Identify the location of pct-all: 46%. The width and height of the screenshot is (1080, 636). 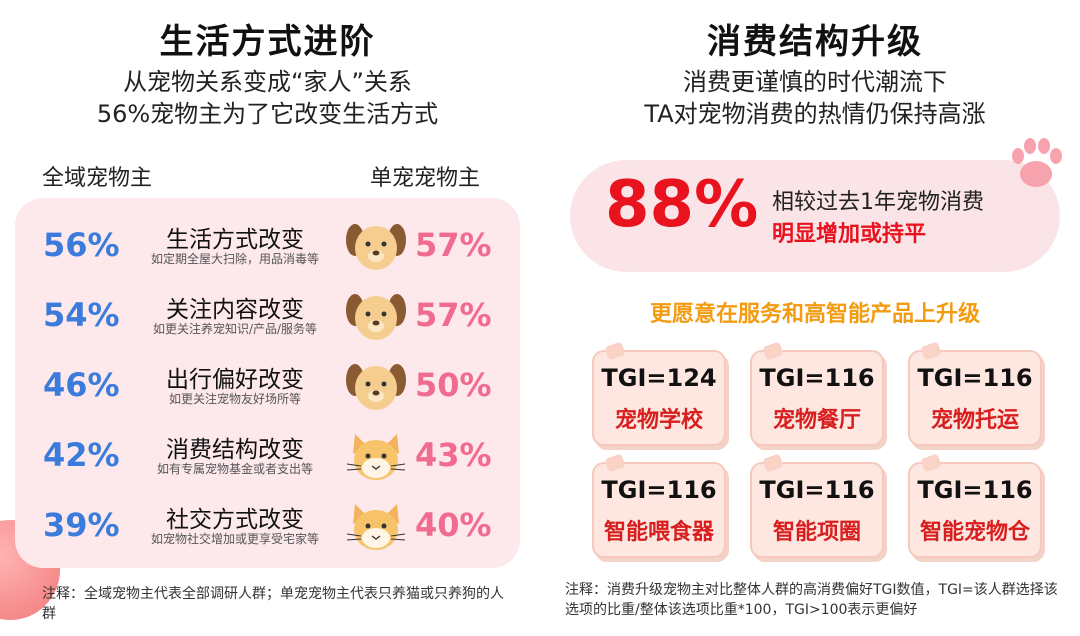
(81, 385).